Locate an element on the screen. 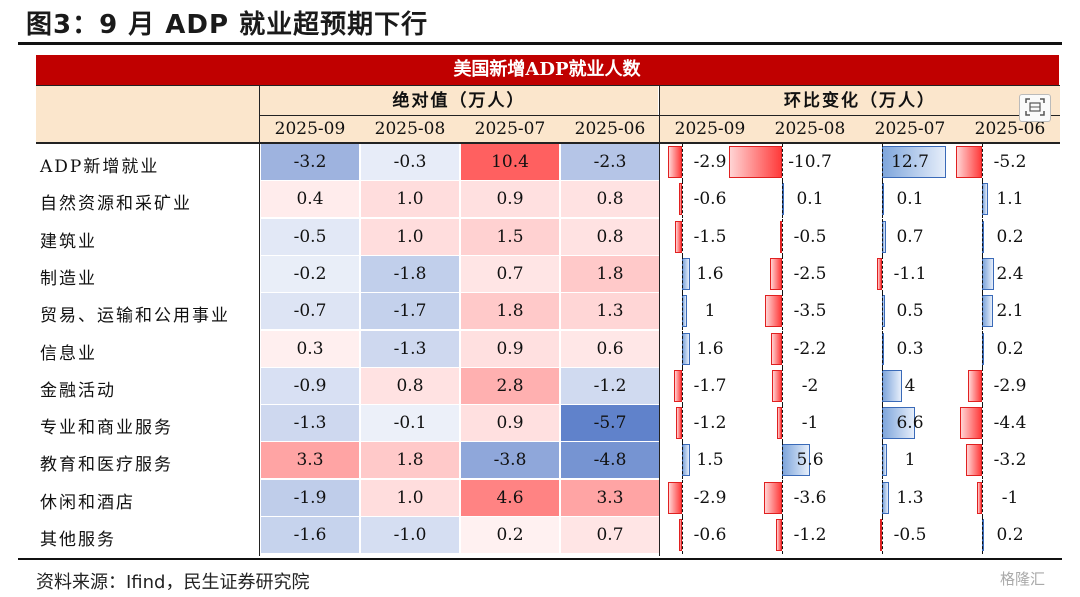  change-bar-cell: 1.6 is located at coordinates (710, 349).